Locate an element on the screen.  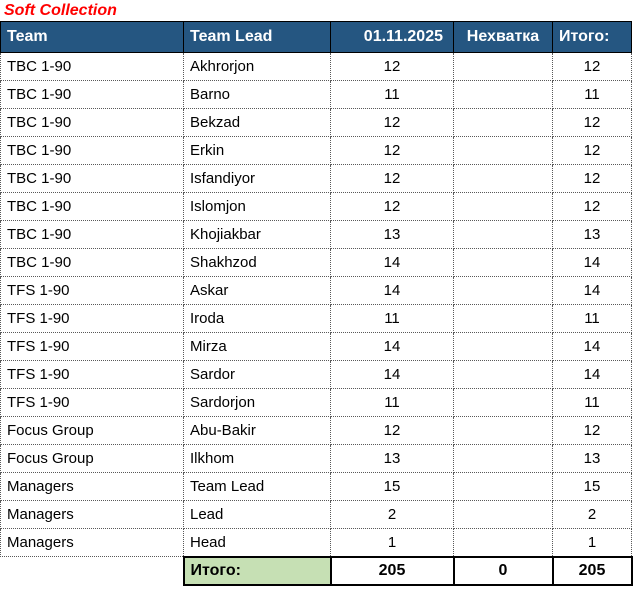
lead-cell: Khojiakbar is located at coordinates (257, 234).